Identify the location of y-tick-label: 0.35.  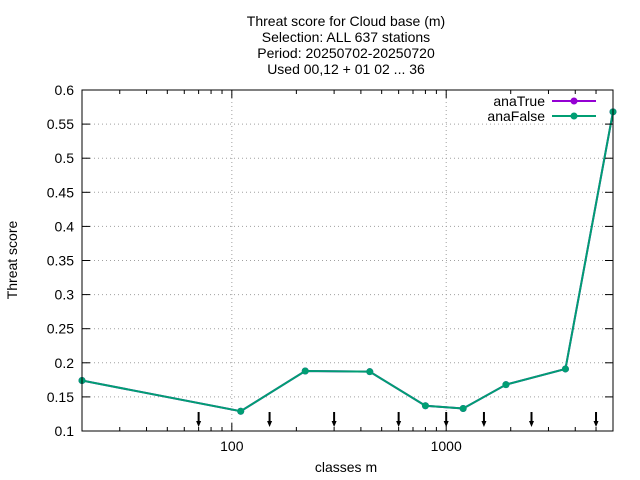
(60, 261).